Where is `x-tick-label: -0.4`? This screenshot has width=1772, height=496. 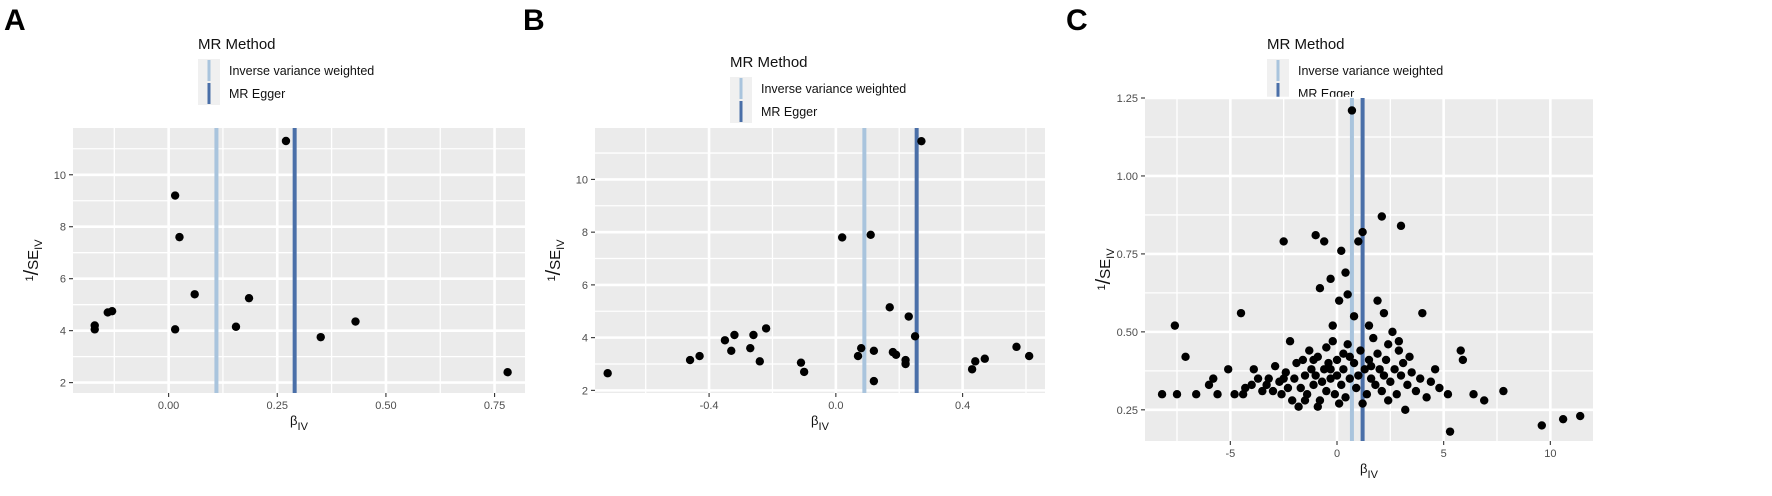
x-tick-label: -0.4 is located at coordinates (709, 406).